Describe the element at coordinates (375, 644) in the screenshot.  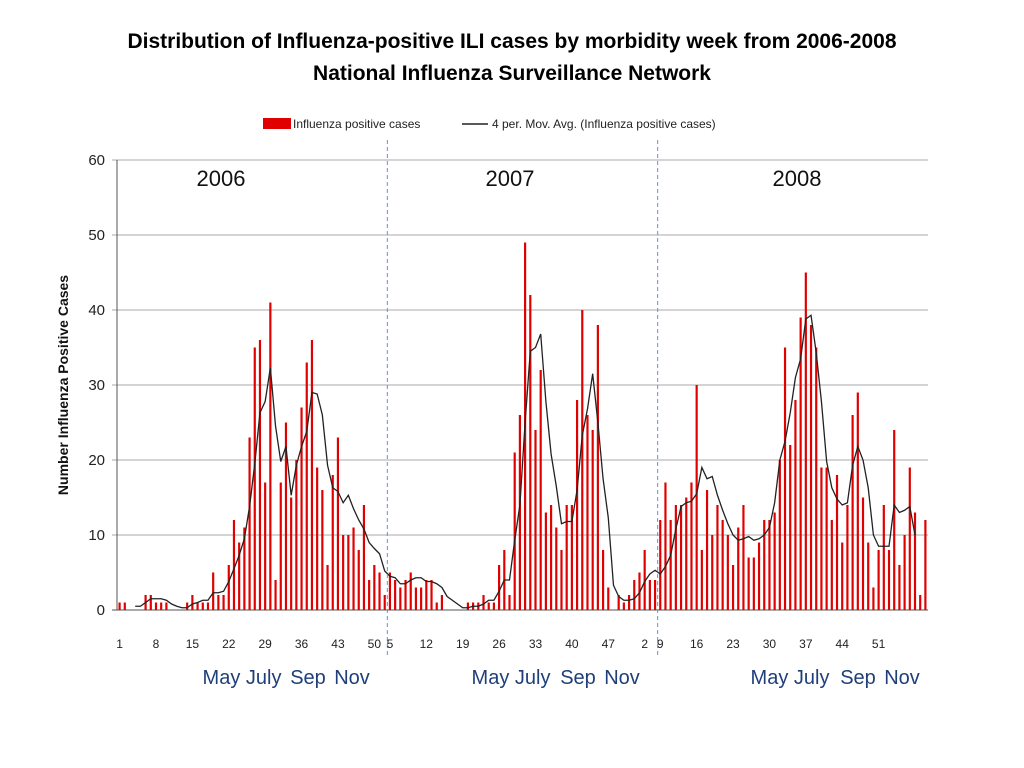
I see `x-tick-label: 50` at that location.